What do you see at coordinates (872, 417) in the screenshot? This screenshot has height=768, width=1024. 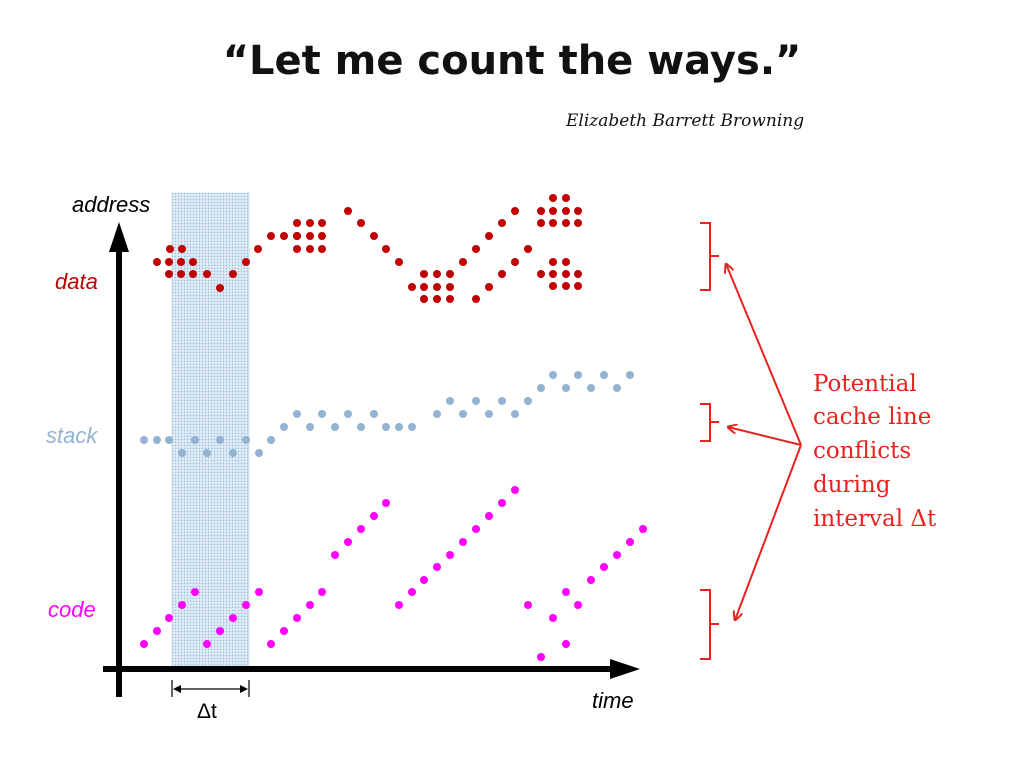 I see `annotation-line-2: cache line` at bounding box center [872, 417].